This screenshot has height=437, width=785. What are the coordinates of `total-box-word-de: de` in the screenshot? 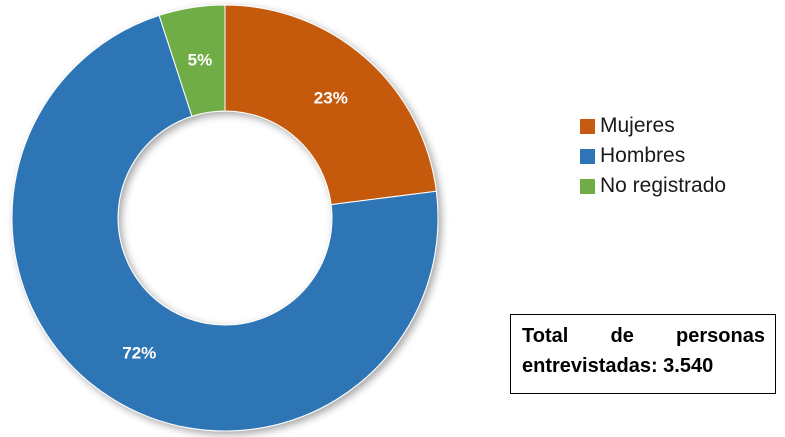 It's located at (622, 336).